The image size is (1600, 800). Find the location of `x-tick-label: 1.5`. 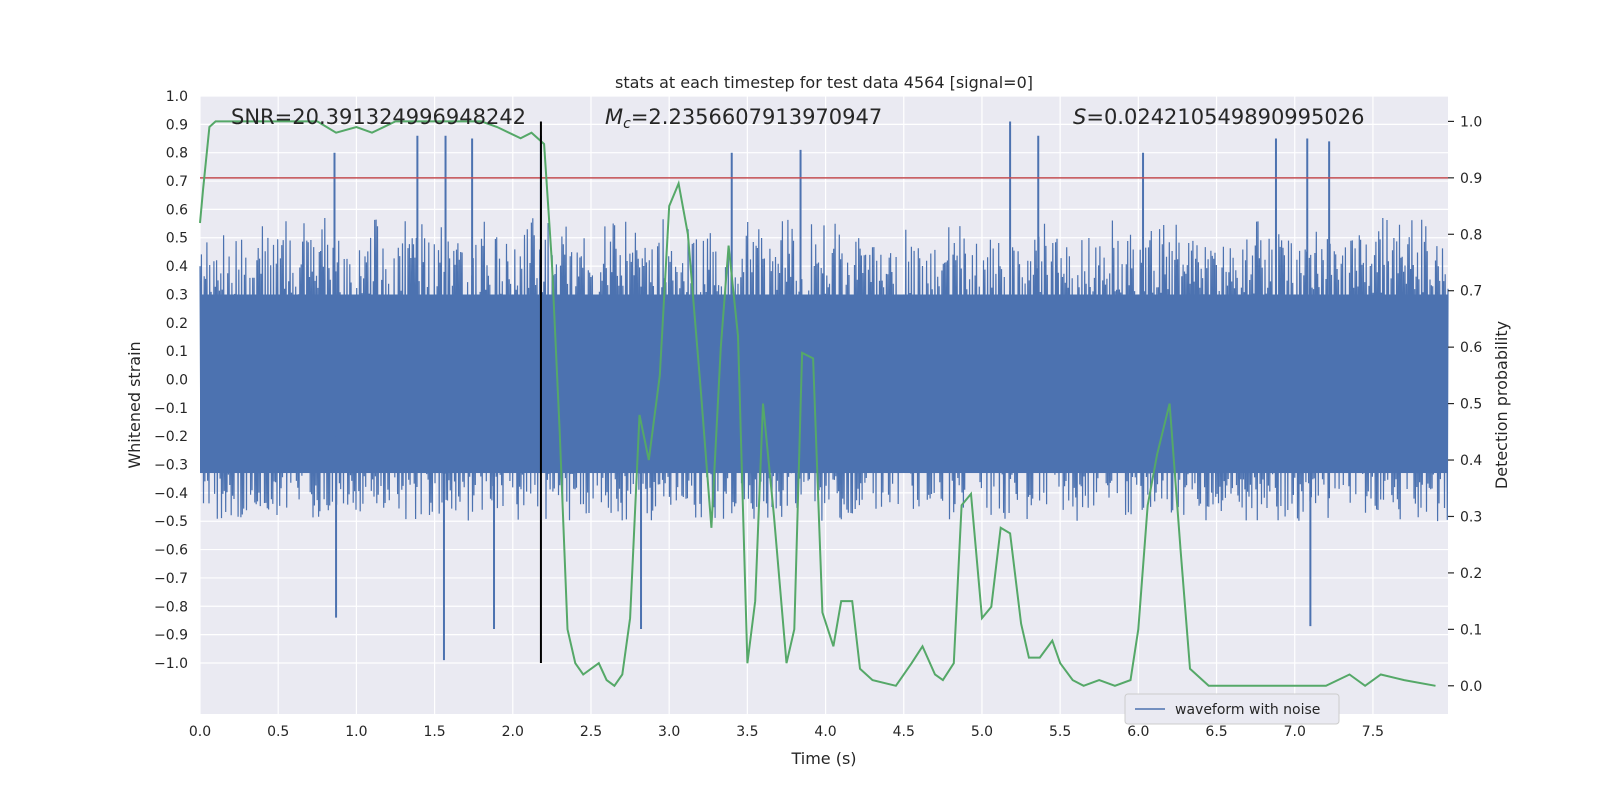

x-tick-label: 1.5 is located at coordinates (434, 732).